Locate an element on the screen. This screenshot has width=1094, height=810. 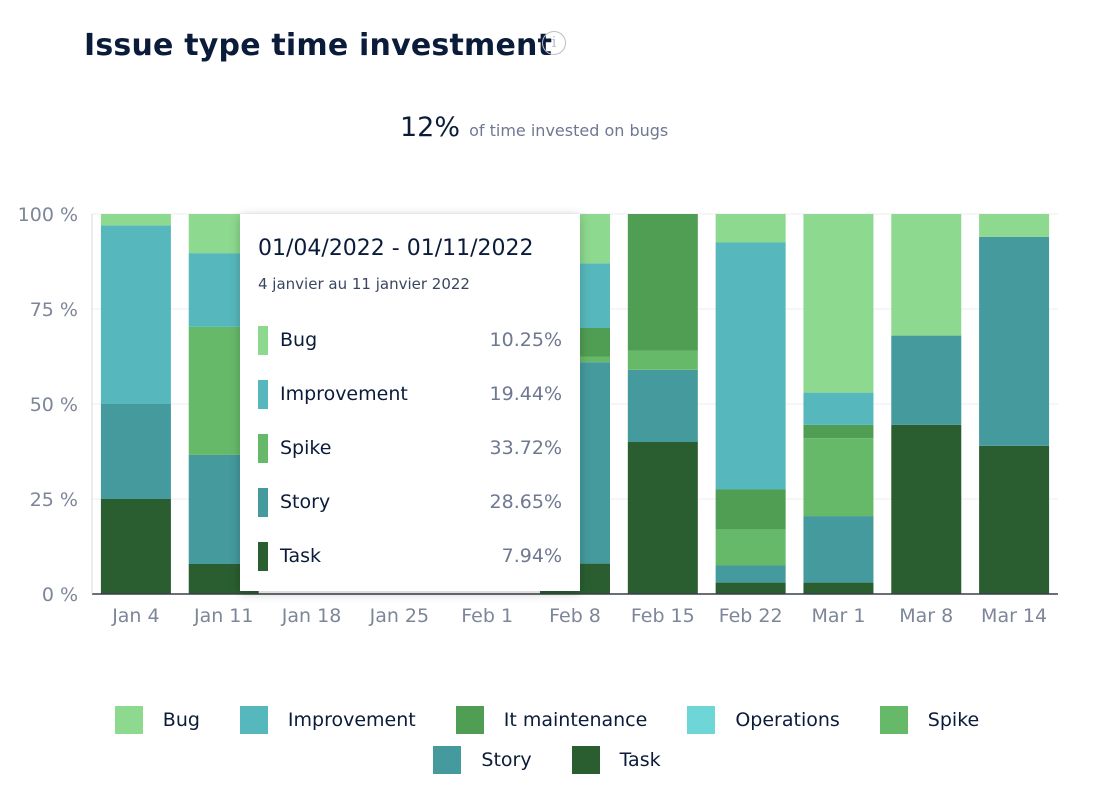
tooltip-row-value: 7.94% is located at coordinates (531, 556).